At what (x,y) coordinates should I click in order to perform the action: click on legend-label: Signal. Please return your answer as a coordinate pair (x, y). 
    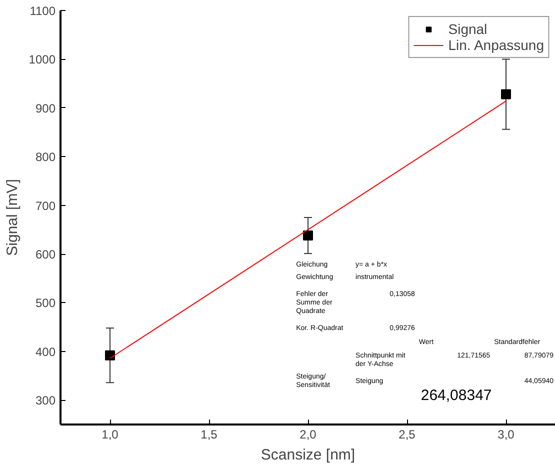
    Looking at the image, I should click on (468, 29).